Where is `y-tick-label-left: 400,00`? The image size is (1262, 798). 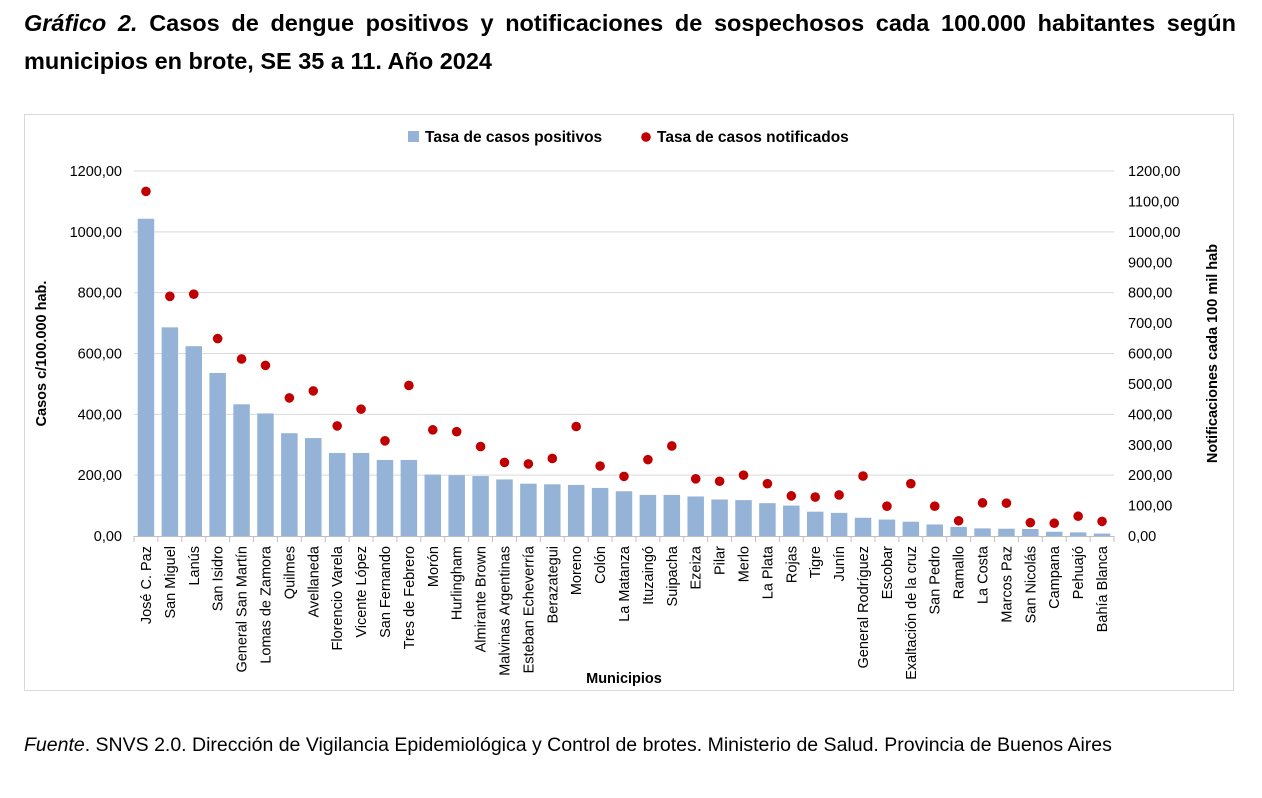 y-tick-label-left: 400,00 is located at coordinates (100, 415).